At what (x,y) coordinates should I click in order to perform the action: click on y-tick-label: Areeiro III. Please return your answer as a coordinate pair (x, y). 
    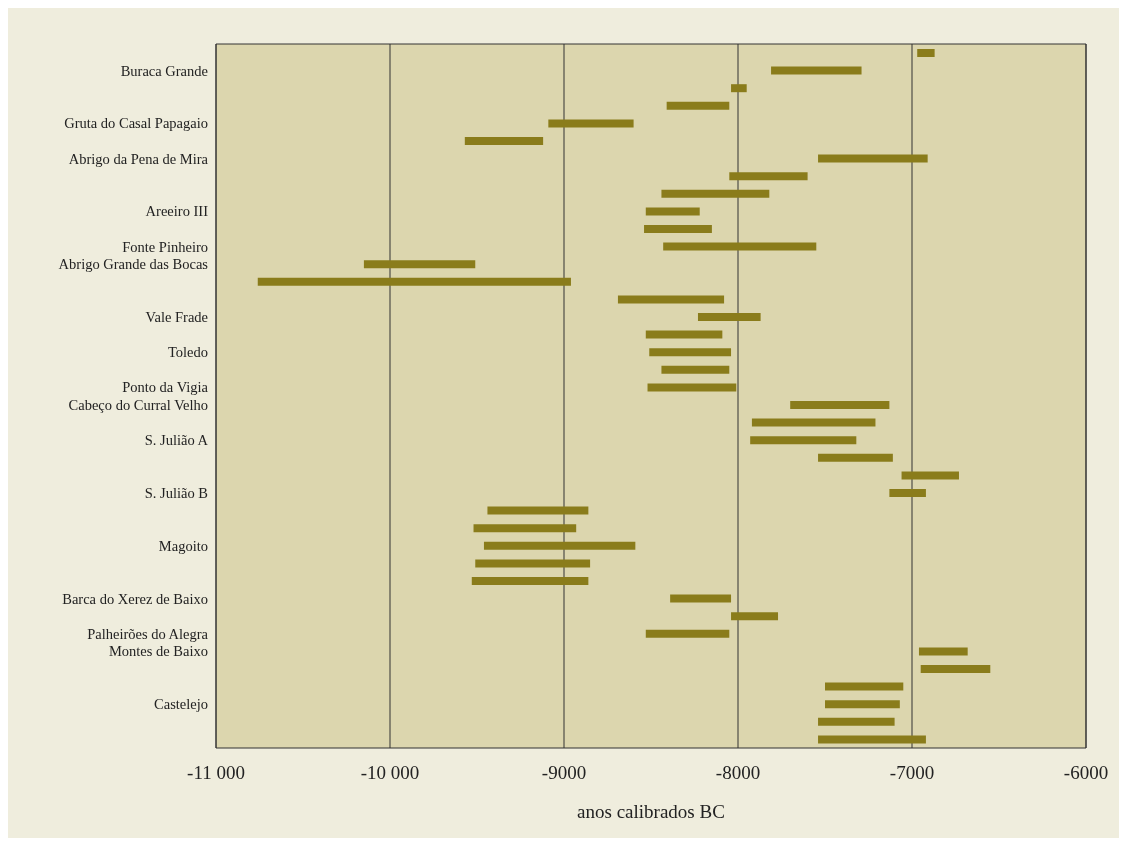
    Looking at the image, I should click on (177, 211).